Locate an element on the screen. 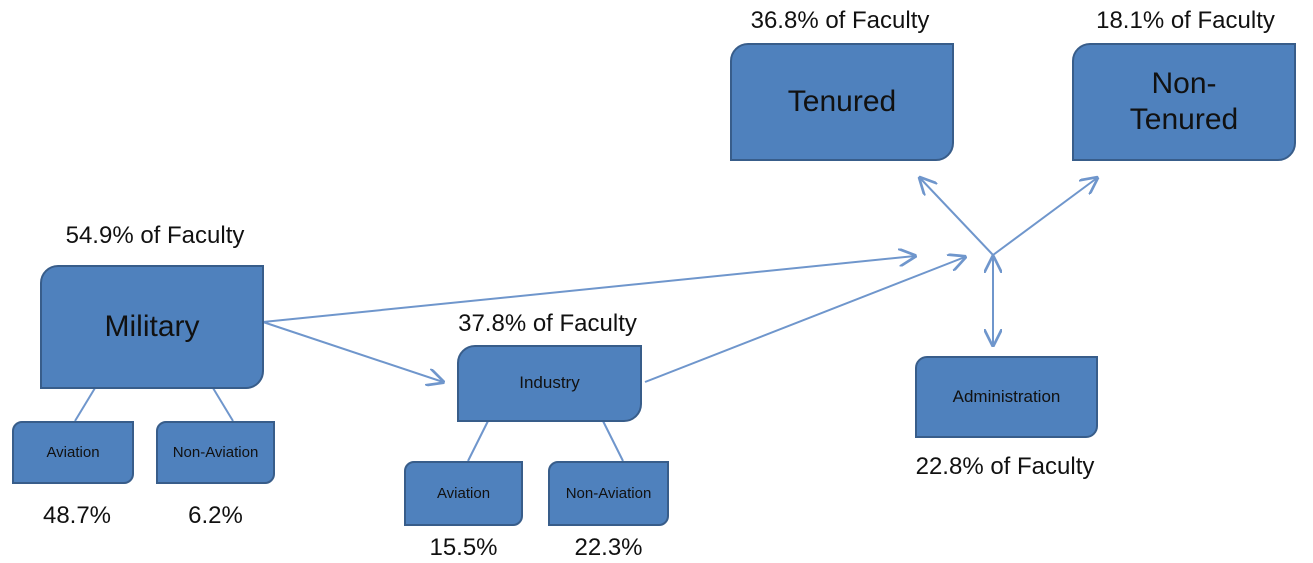 Image resolution: width=1313 pixels, height=563 pixels. node: Tenured is located at coordinates (842, 102).